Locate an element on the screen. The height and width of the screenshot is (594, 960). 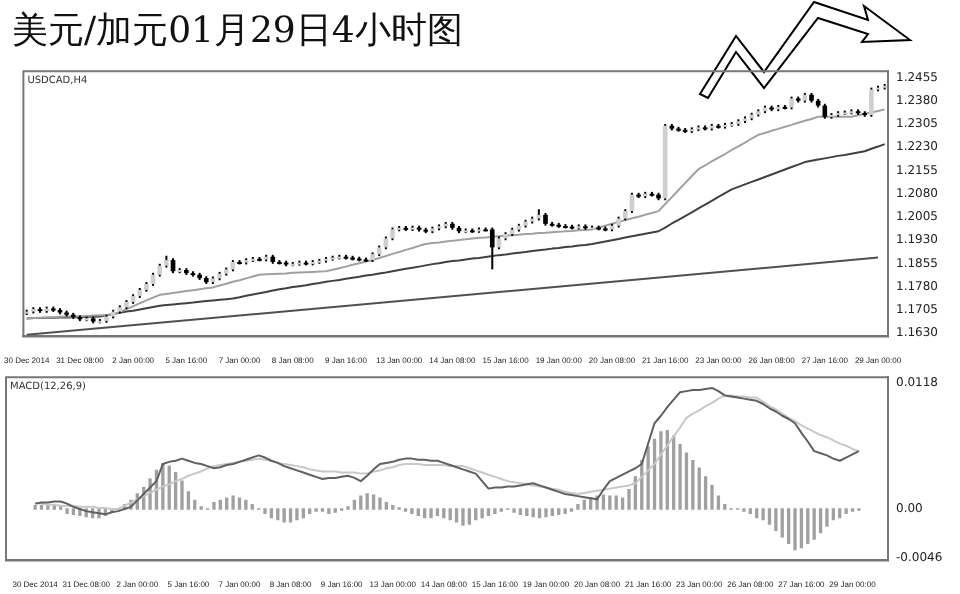
chart-title: 美元/加元01月29日4小时图 is located at coordinates (237, 31).